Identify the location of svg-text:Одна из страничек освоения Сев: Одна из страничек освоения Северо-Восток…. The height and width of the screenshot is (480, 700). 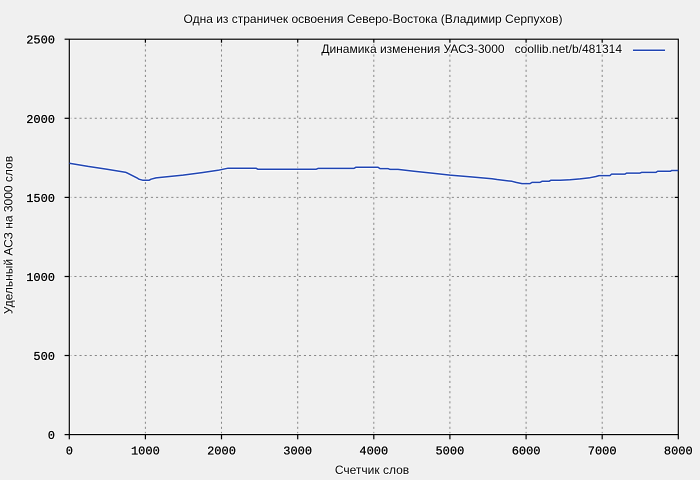
(373, 19).